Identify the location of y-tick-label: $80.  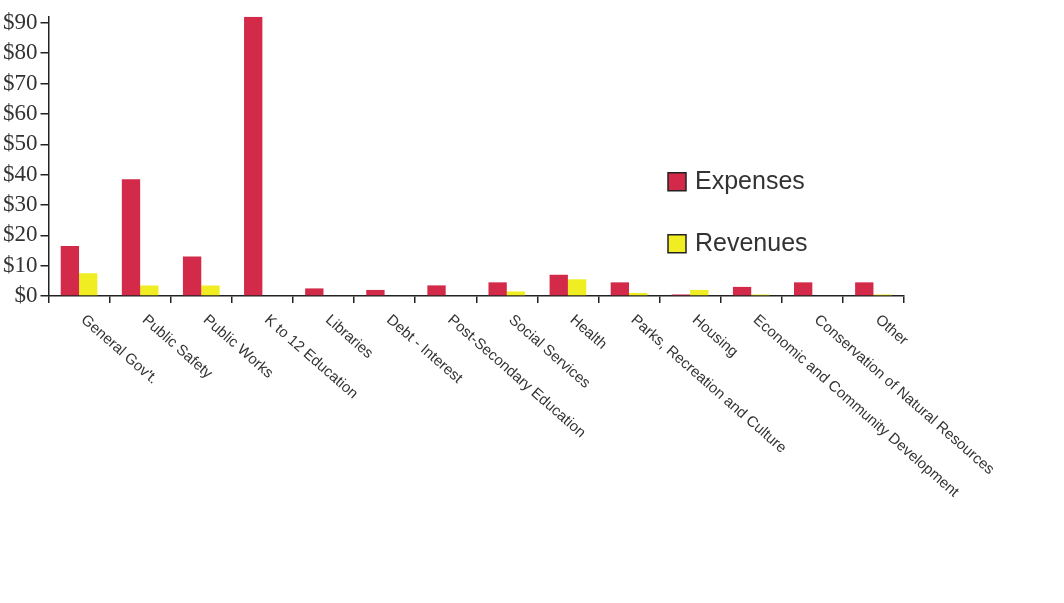
(20, 52).